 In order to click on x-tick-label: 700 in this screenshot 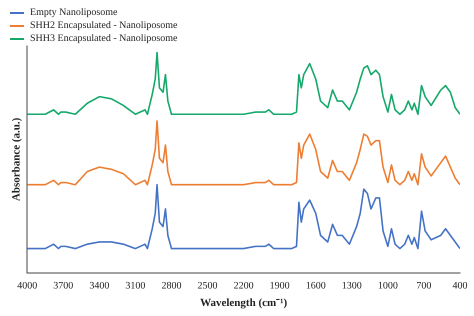, I will do `click(424, 286)`.